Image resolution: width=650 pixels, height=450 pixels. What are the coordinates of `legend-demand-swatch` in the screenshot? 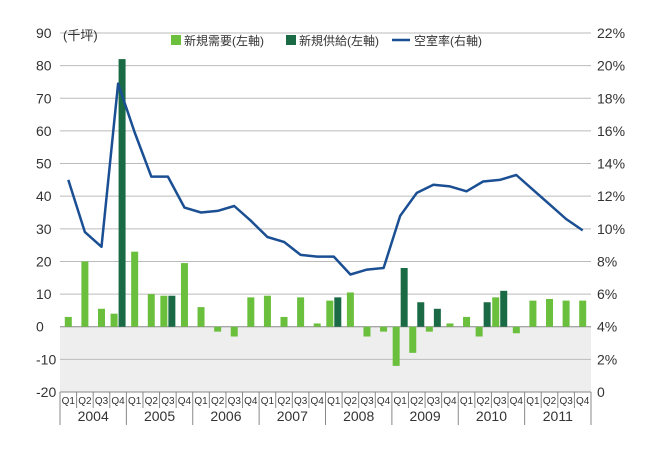 It's located at (176, 40).